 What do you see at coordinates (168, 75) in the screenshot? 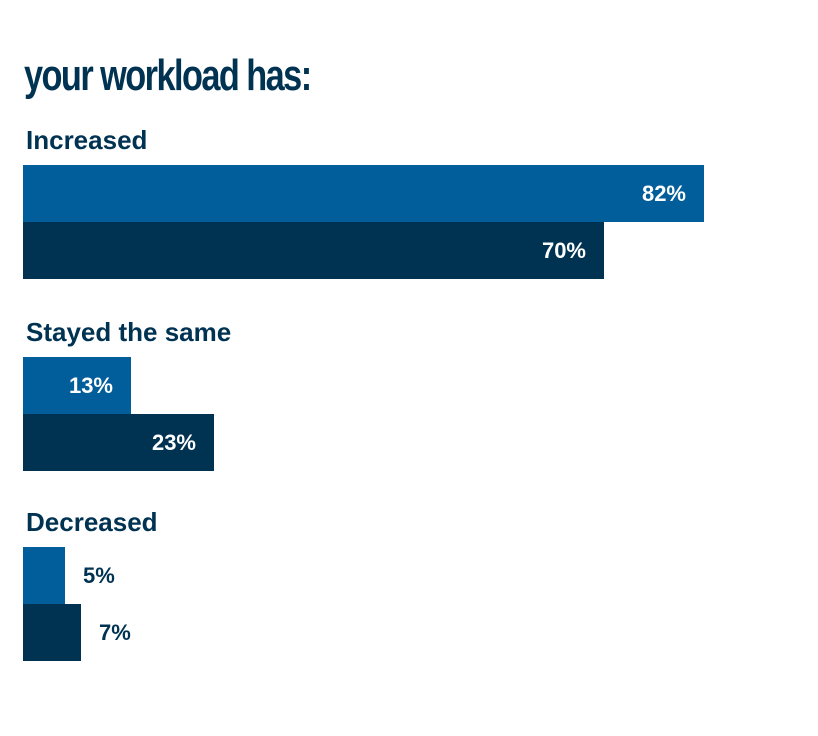
I see `chart-title: your workload has:` at bounding box center [168, 75].